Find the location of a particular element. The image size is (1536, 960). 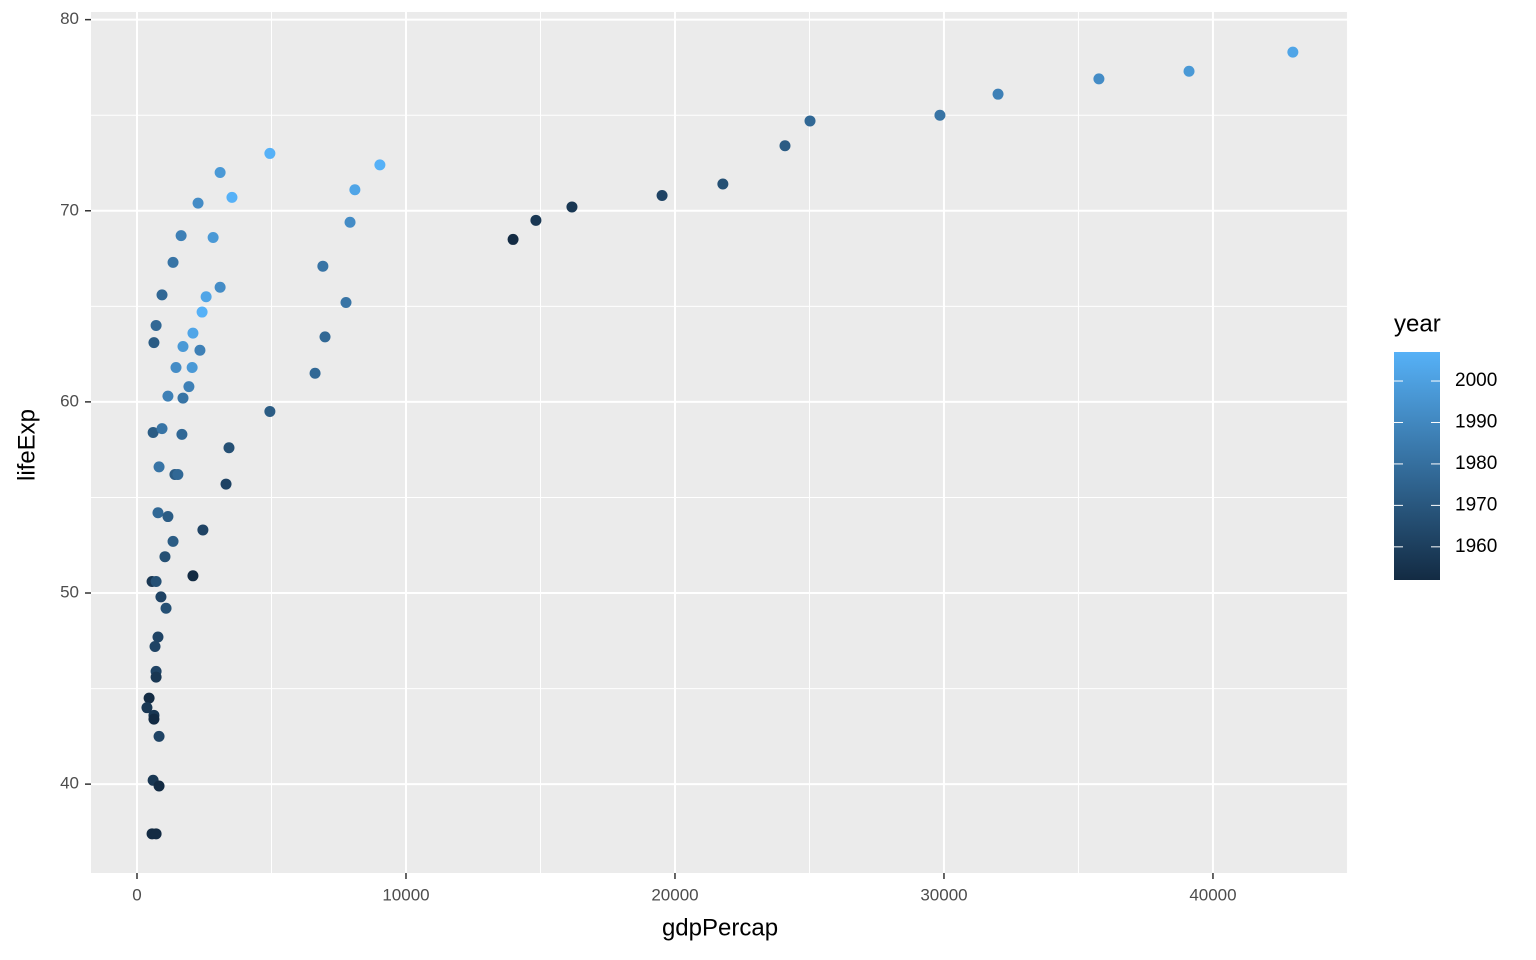

x-axis-title: gdpPercap is located at coordinates (720, 927).